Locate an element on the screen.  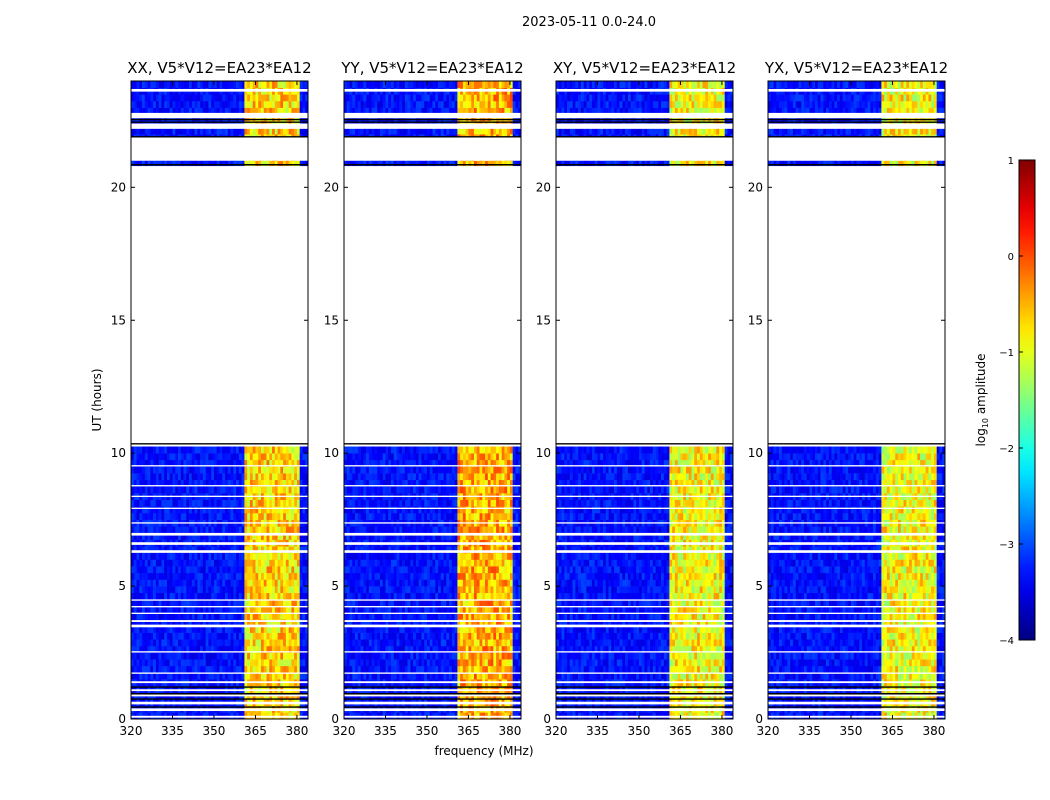
flagged-band is located at coordinates (219, 703).